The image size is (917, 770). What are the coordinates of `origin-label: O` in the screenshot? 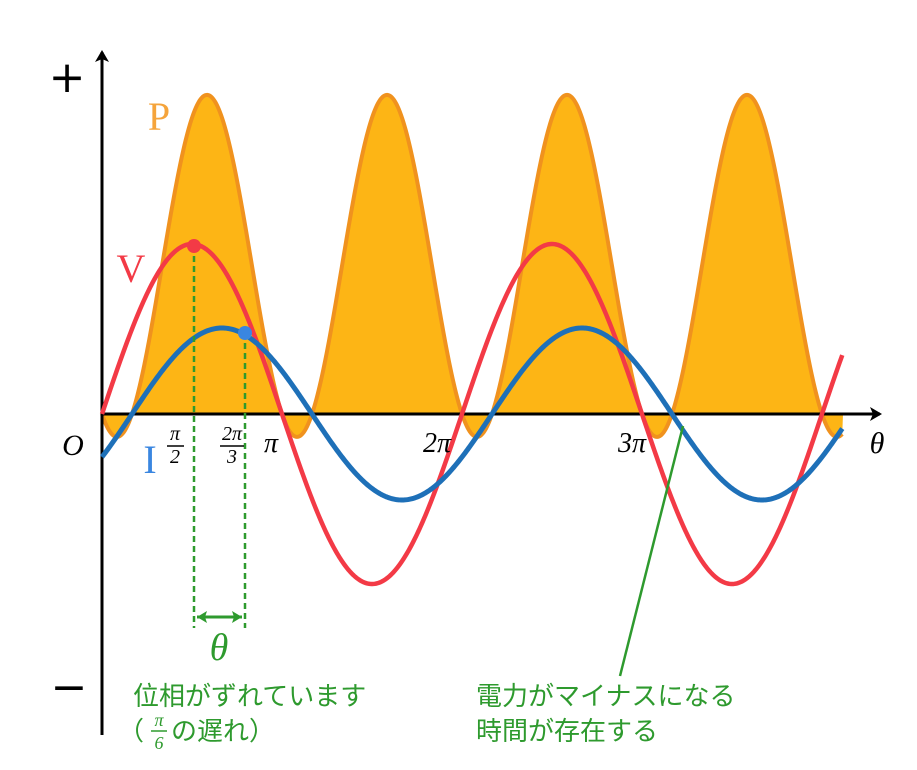 It's located at (73, 445).